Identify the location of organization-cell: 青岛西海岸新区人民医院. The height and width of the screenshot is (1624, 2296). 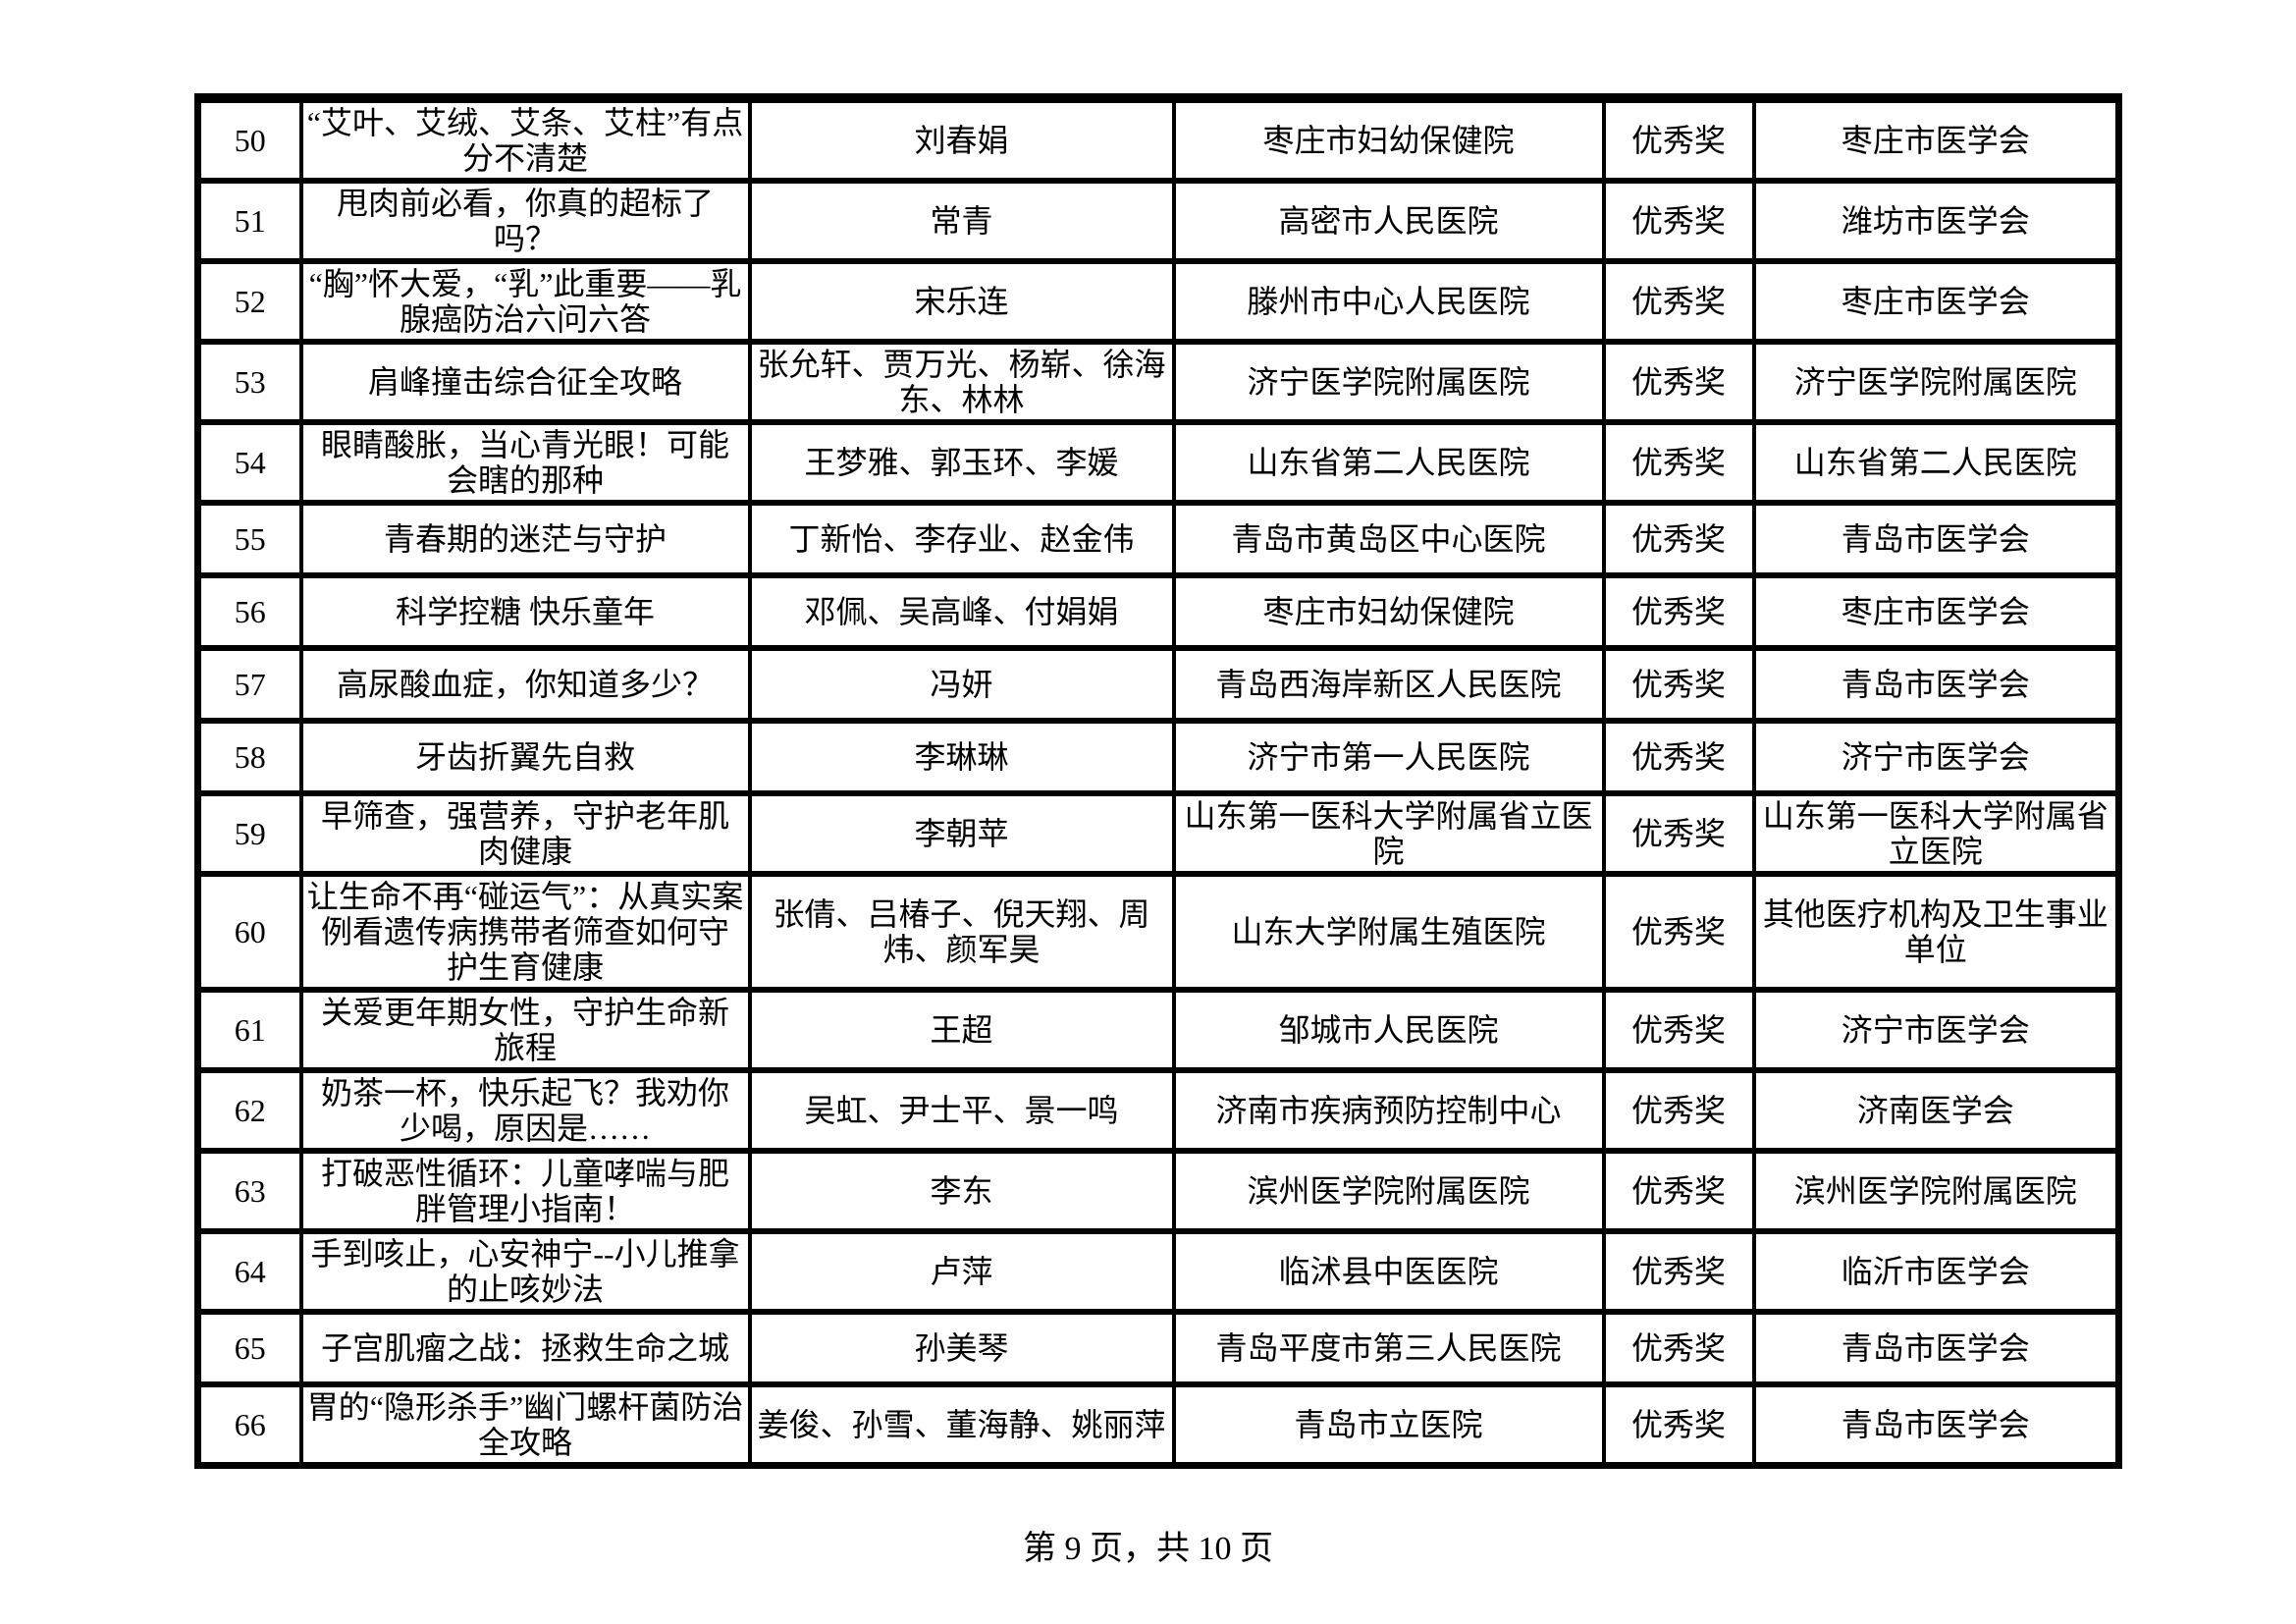
(1388, 684).